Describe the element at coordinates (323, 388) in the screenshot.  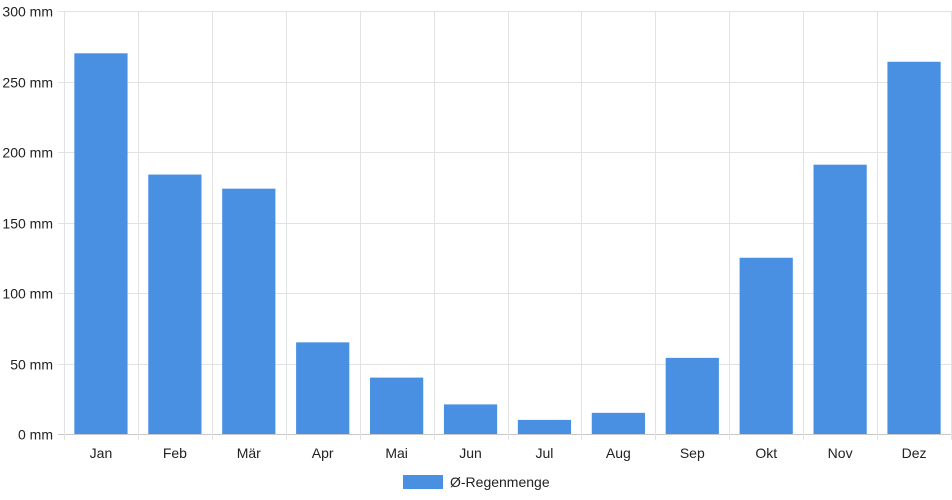
I see `bar-Apr` at that location.